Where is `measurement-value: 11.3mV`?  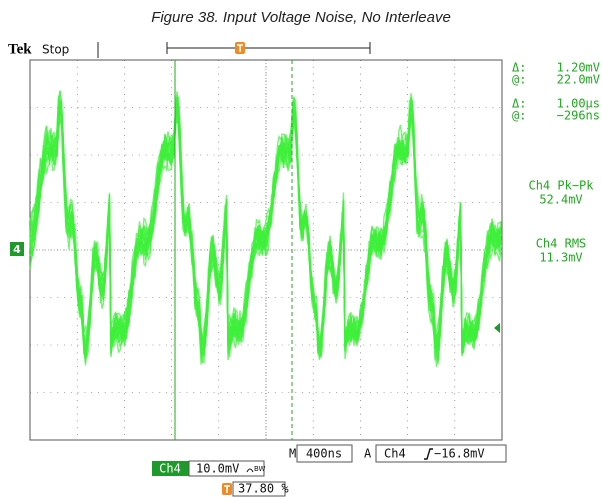
measurement-value: 11.3mV is located at coordinates (560, 258).